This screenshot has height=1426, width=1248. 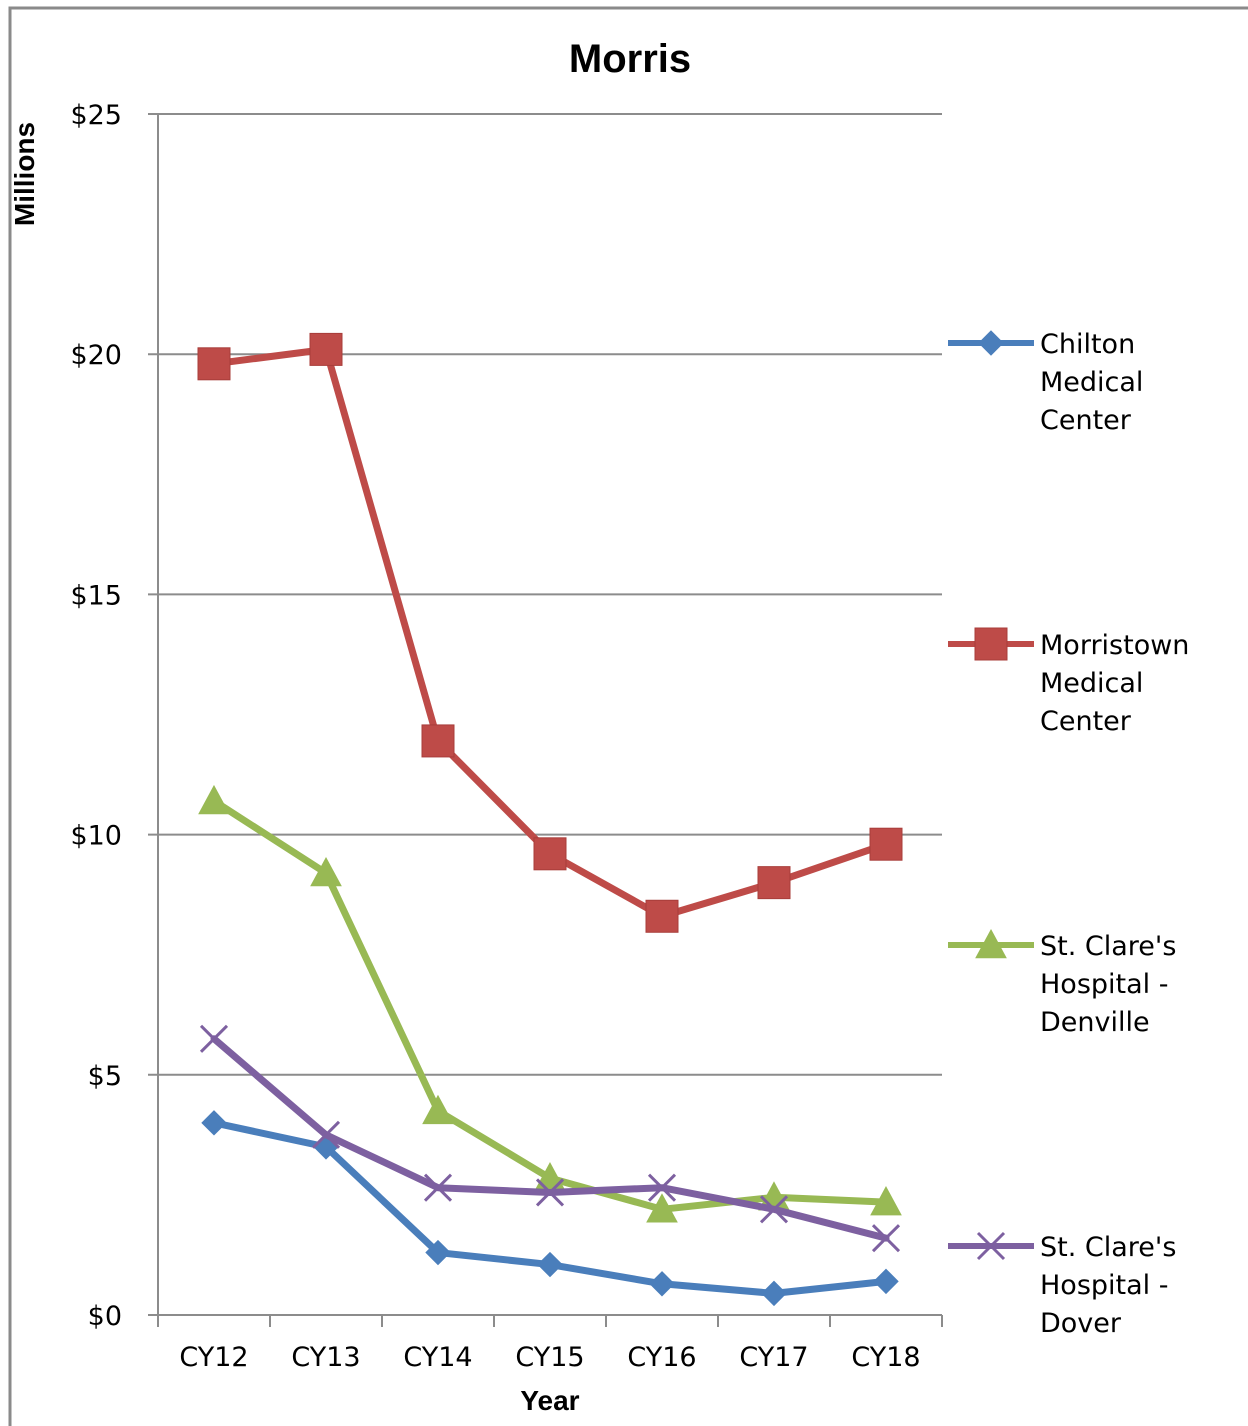 What do you see at coordinates (96, 836) in the screenshot?
I see `y-tick-label: $10` at bounding box center [96, 836].